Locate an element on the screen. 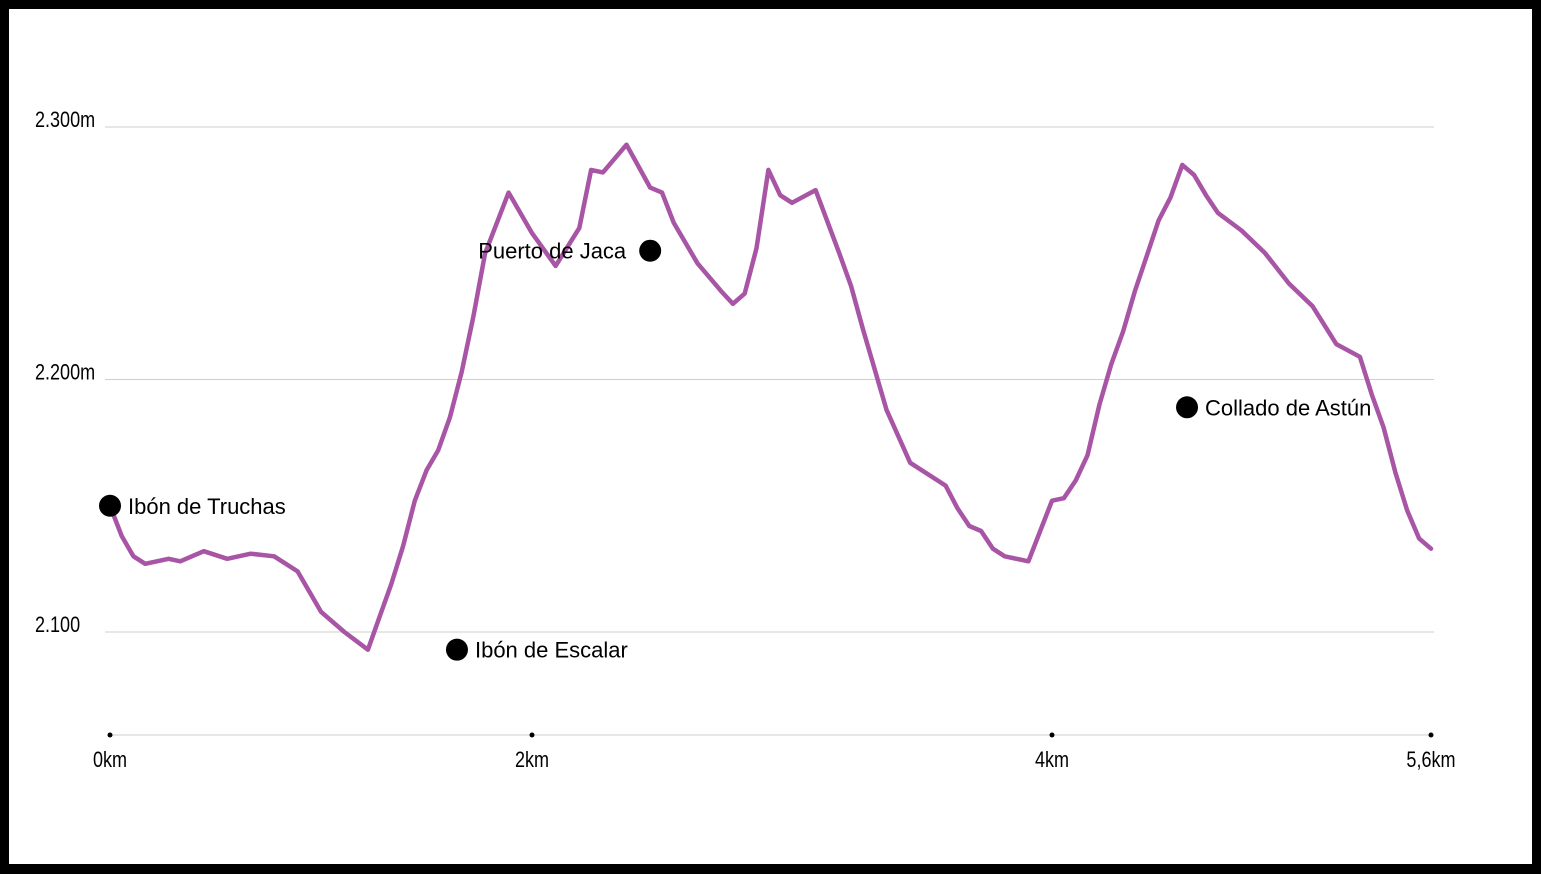 Image resolution: width=1541 pixels, height=874 pixels. y-tick-label: 2.200m is located at coordinates (65, 373).